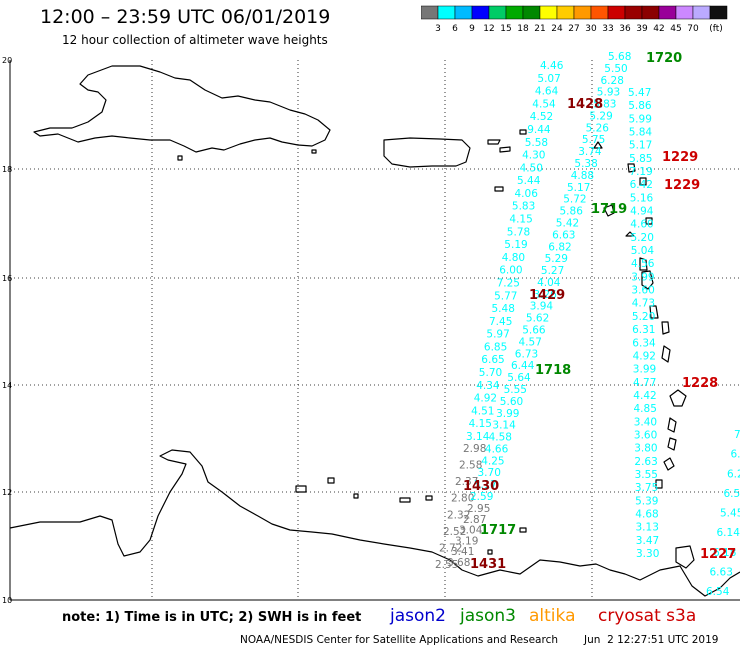 The image size is (740, 650). What do you see at coordinates (471, 531) in the screenshot?
I see `swh-value-track-b: 3.04` at bounding box center [471, 531].